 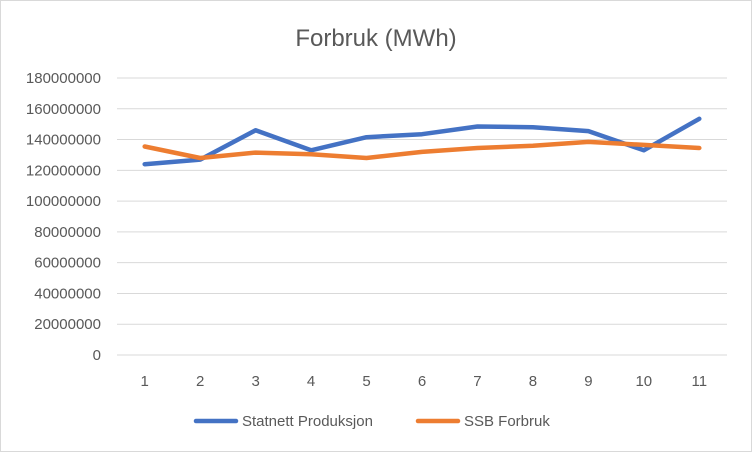 What do you see at coordinates (63, 201) in the screenshot?
I see `y-tick-label: 100000000` at bounding box center [63, 201].